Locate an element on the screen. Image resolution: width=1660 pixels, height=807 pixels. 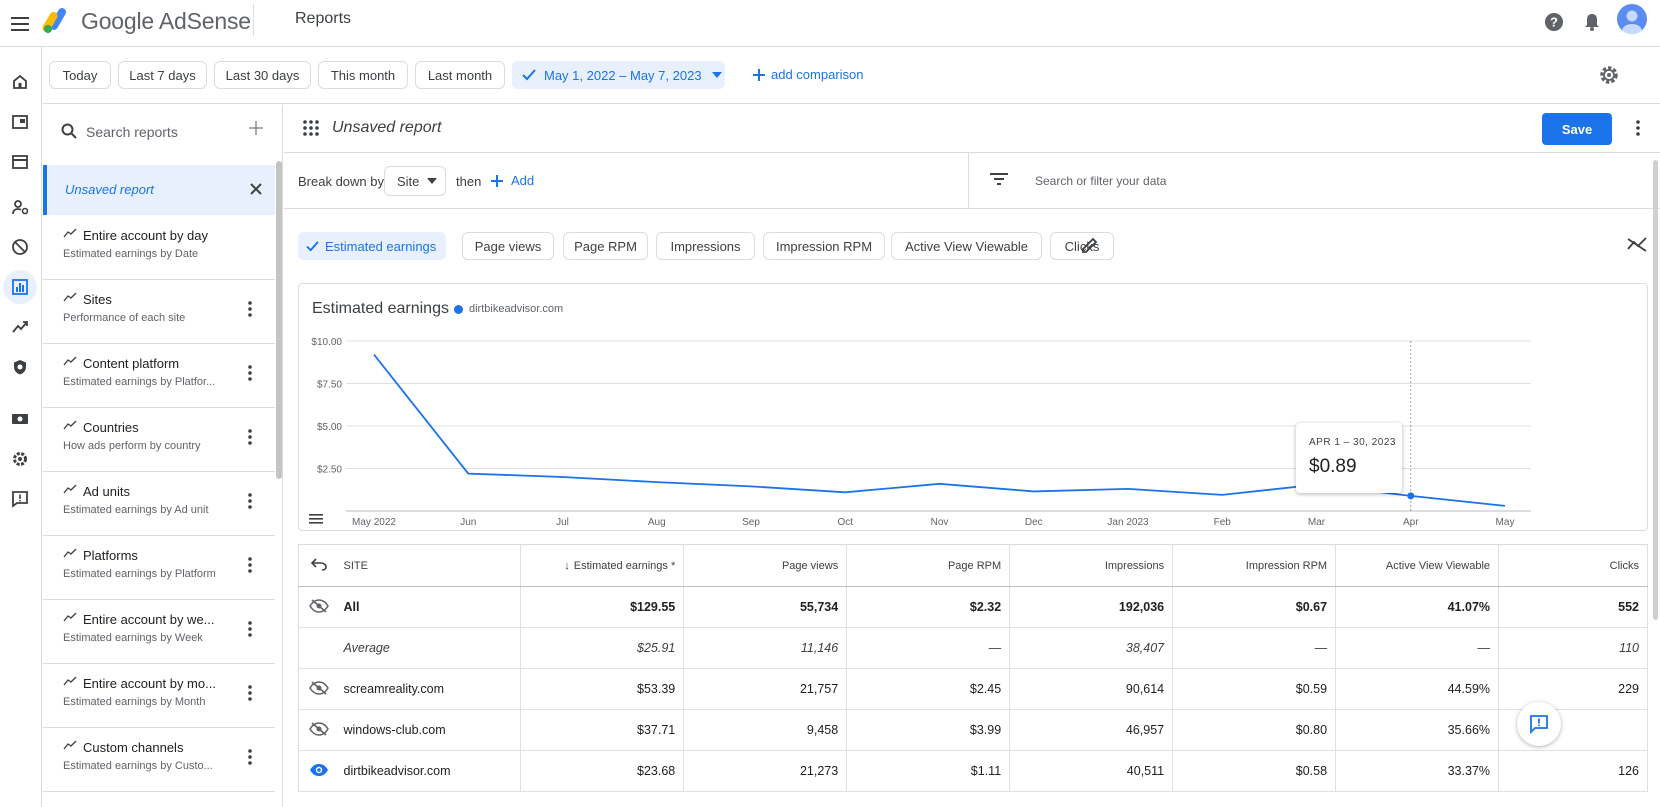
metric-chip-active-view-viewable: Active View Viewable is located at coordinates (966, 246).